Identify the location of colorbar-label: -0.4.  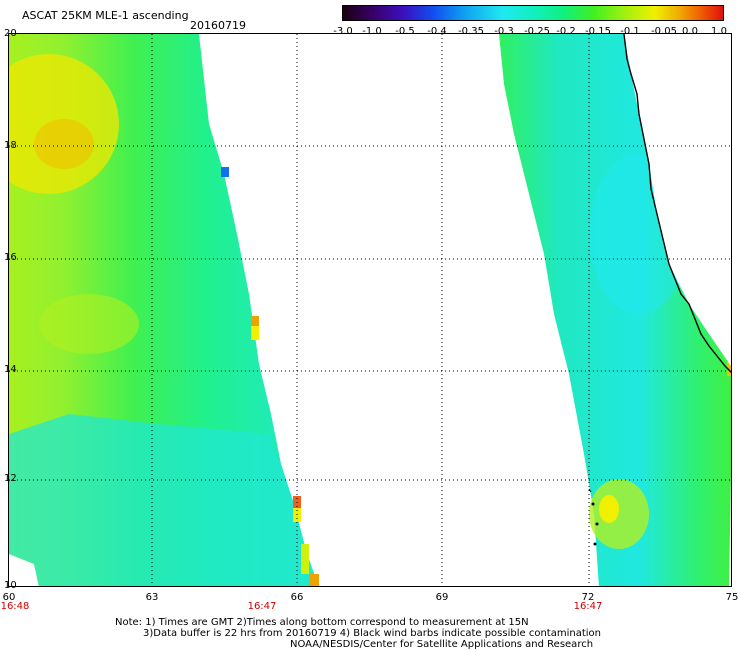
(437, 31).